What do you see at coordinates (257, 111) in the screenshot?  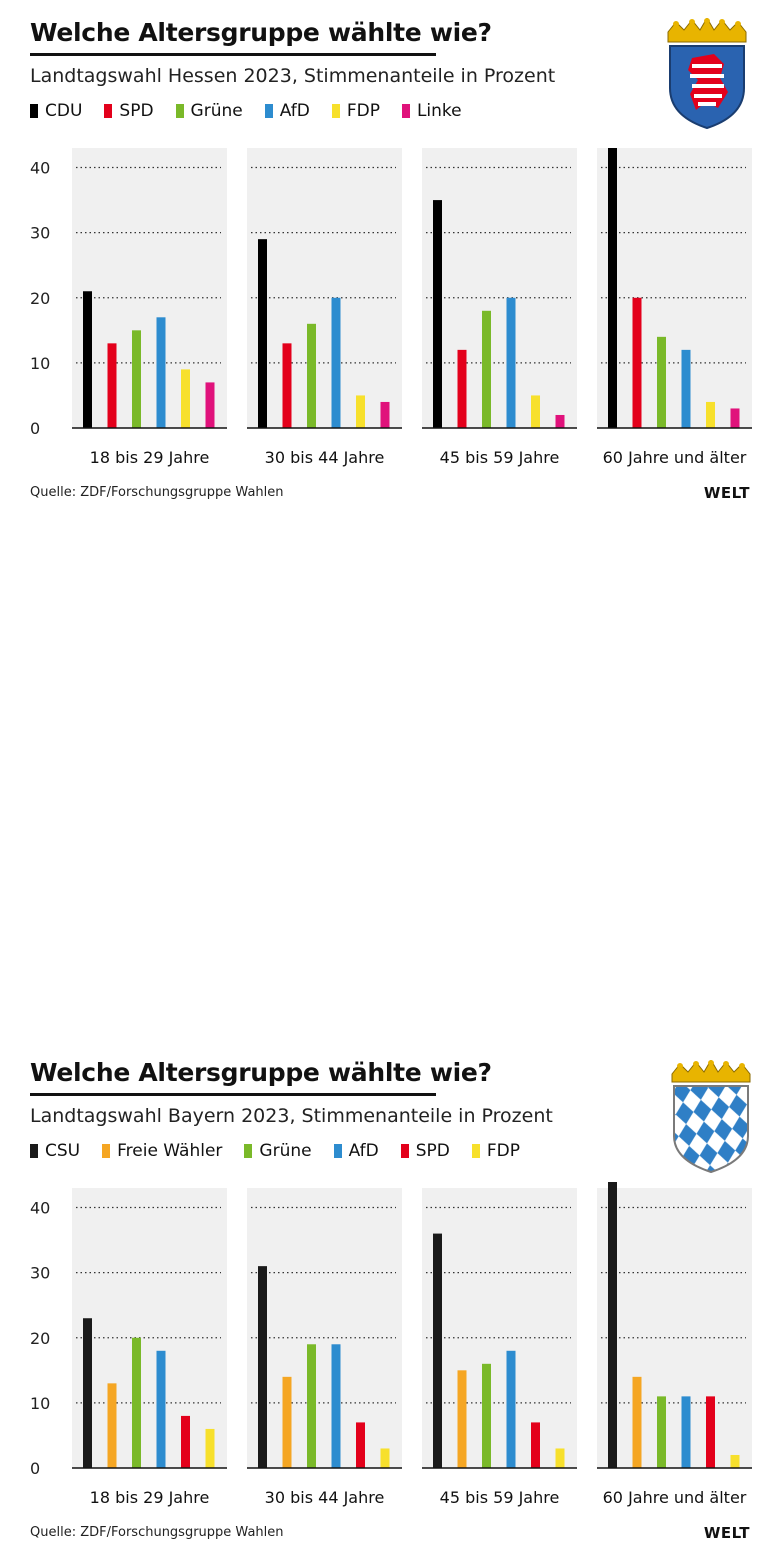 I see `chart-legend: CDU SPD Grüne AfD FDP Linke` at bounding box center [257, 111].